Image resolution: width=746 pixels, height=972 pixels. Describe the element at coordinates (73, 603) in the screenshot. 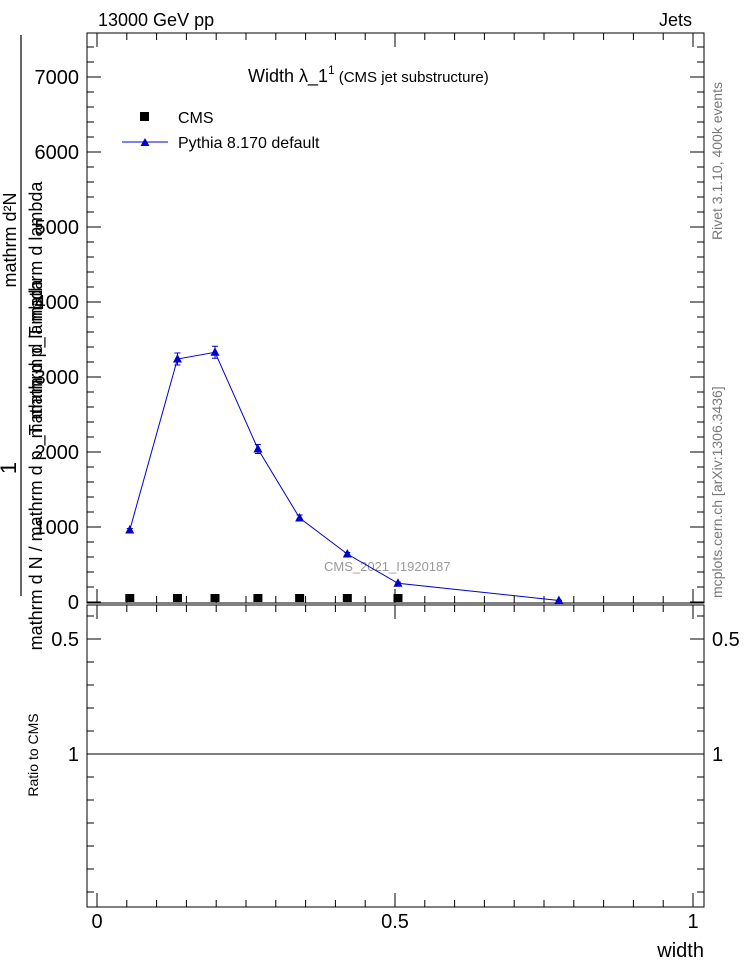

I see `y-tick-label: 0` at that location.